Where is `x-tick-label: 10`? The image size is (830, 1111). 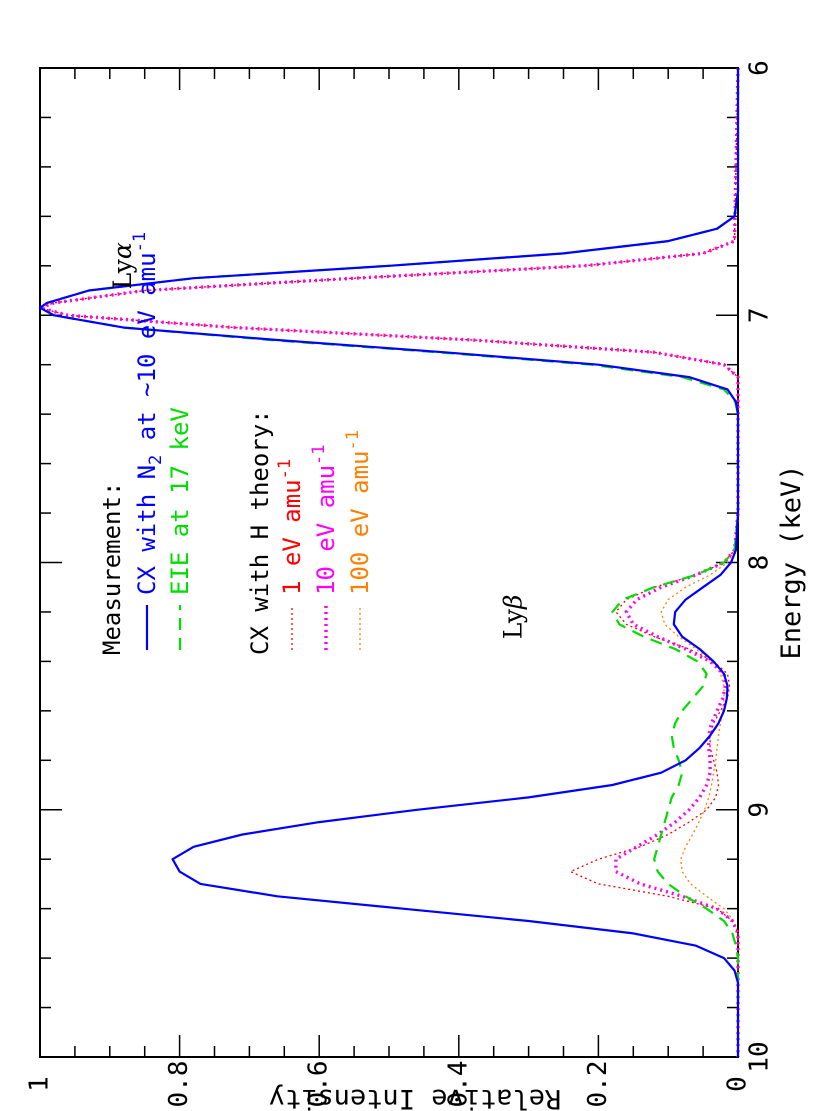 x-tick-label: 10 is located at coordinates (760, 1056).